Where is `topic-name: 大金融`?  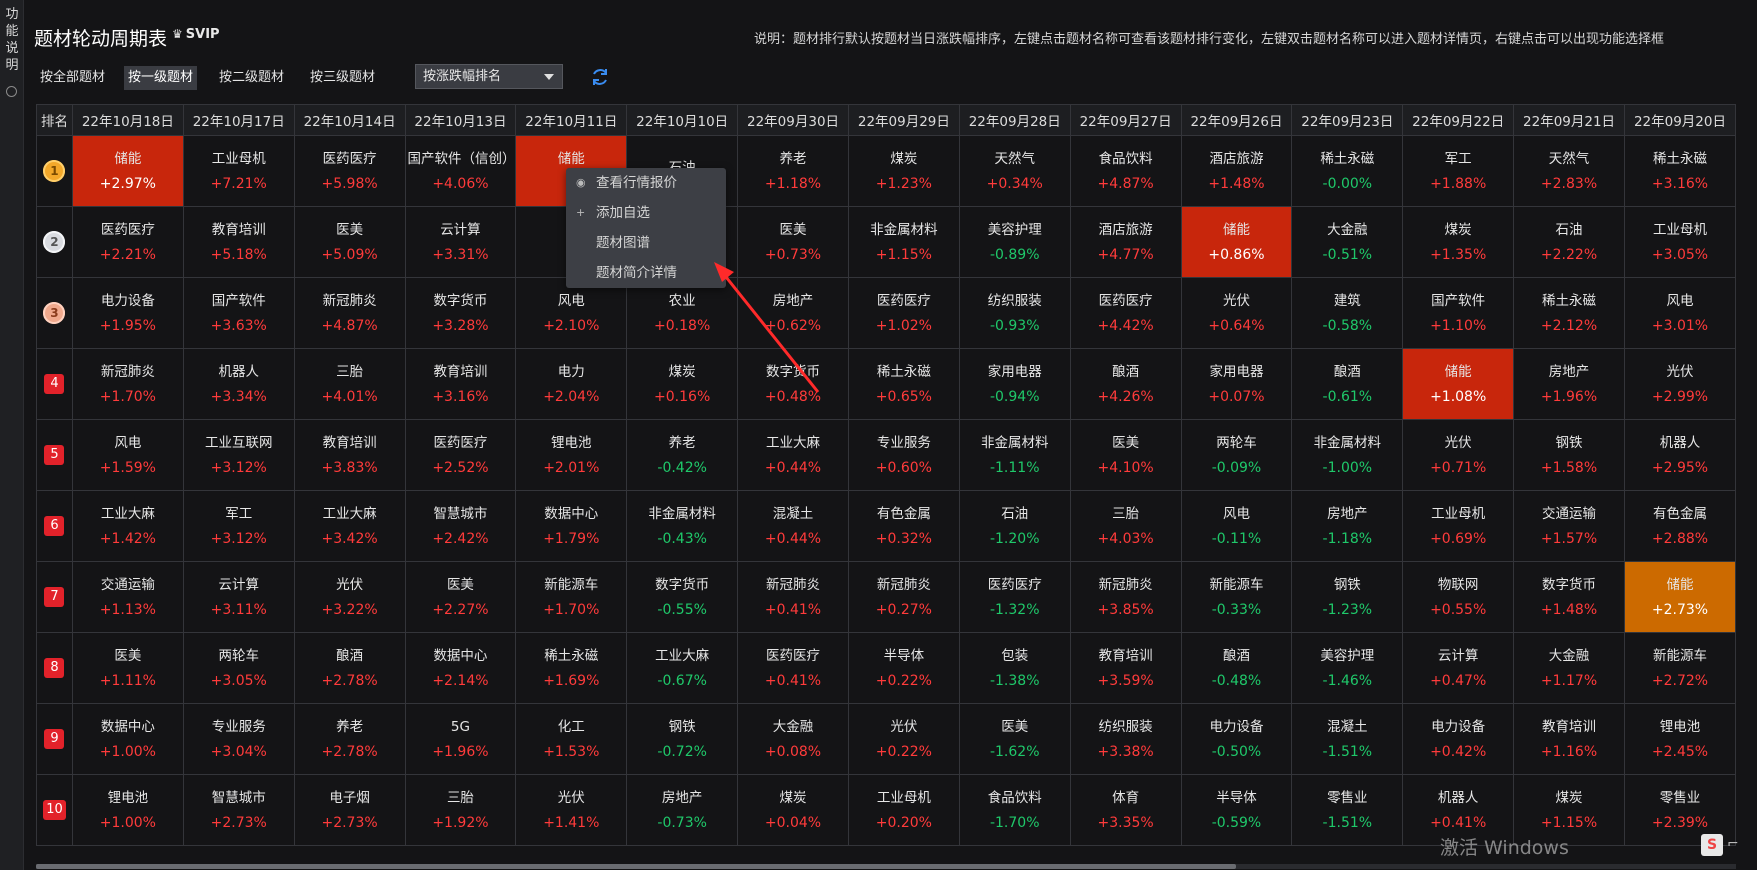 topic-name: 大金融 is located at coordinates (1347, 229).